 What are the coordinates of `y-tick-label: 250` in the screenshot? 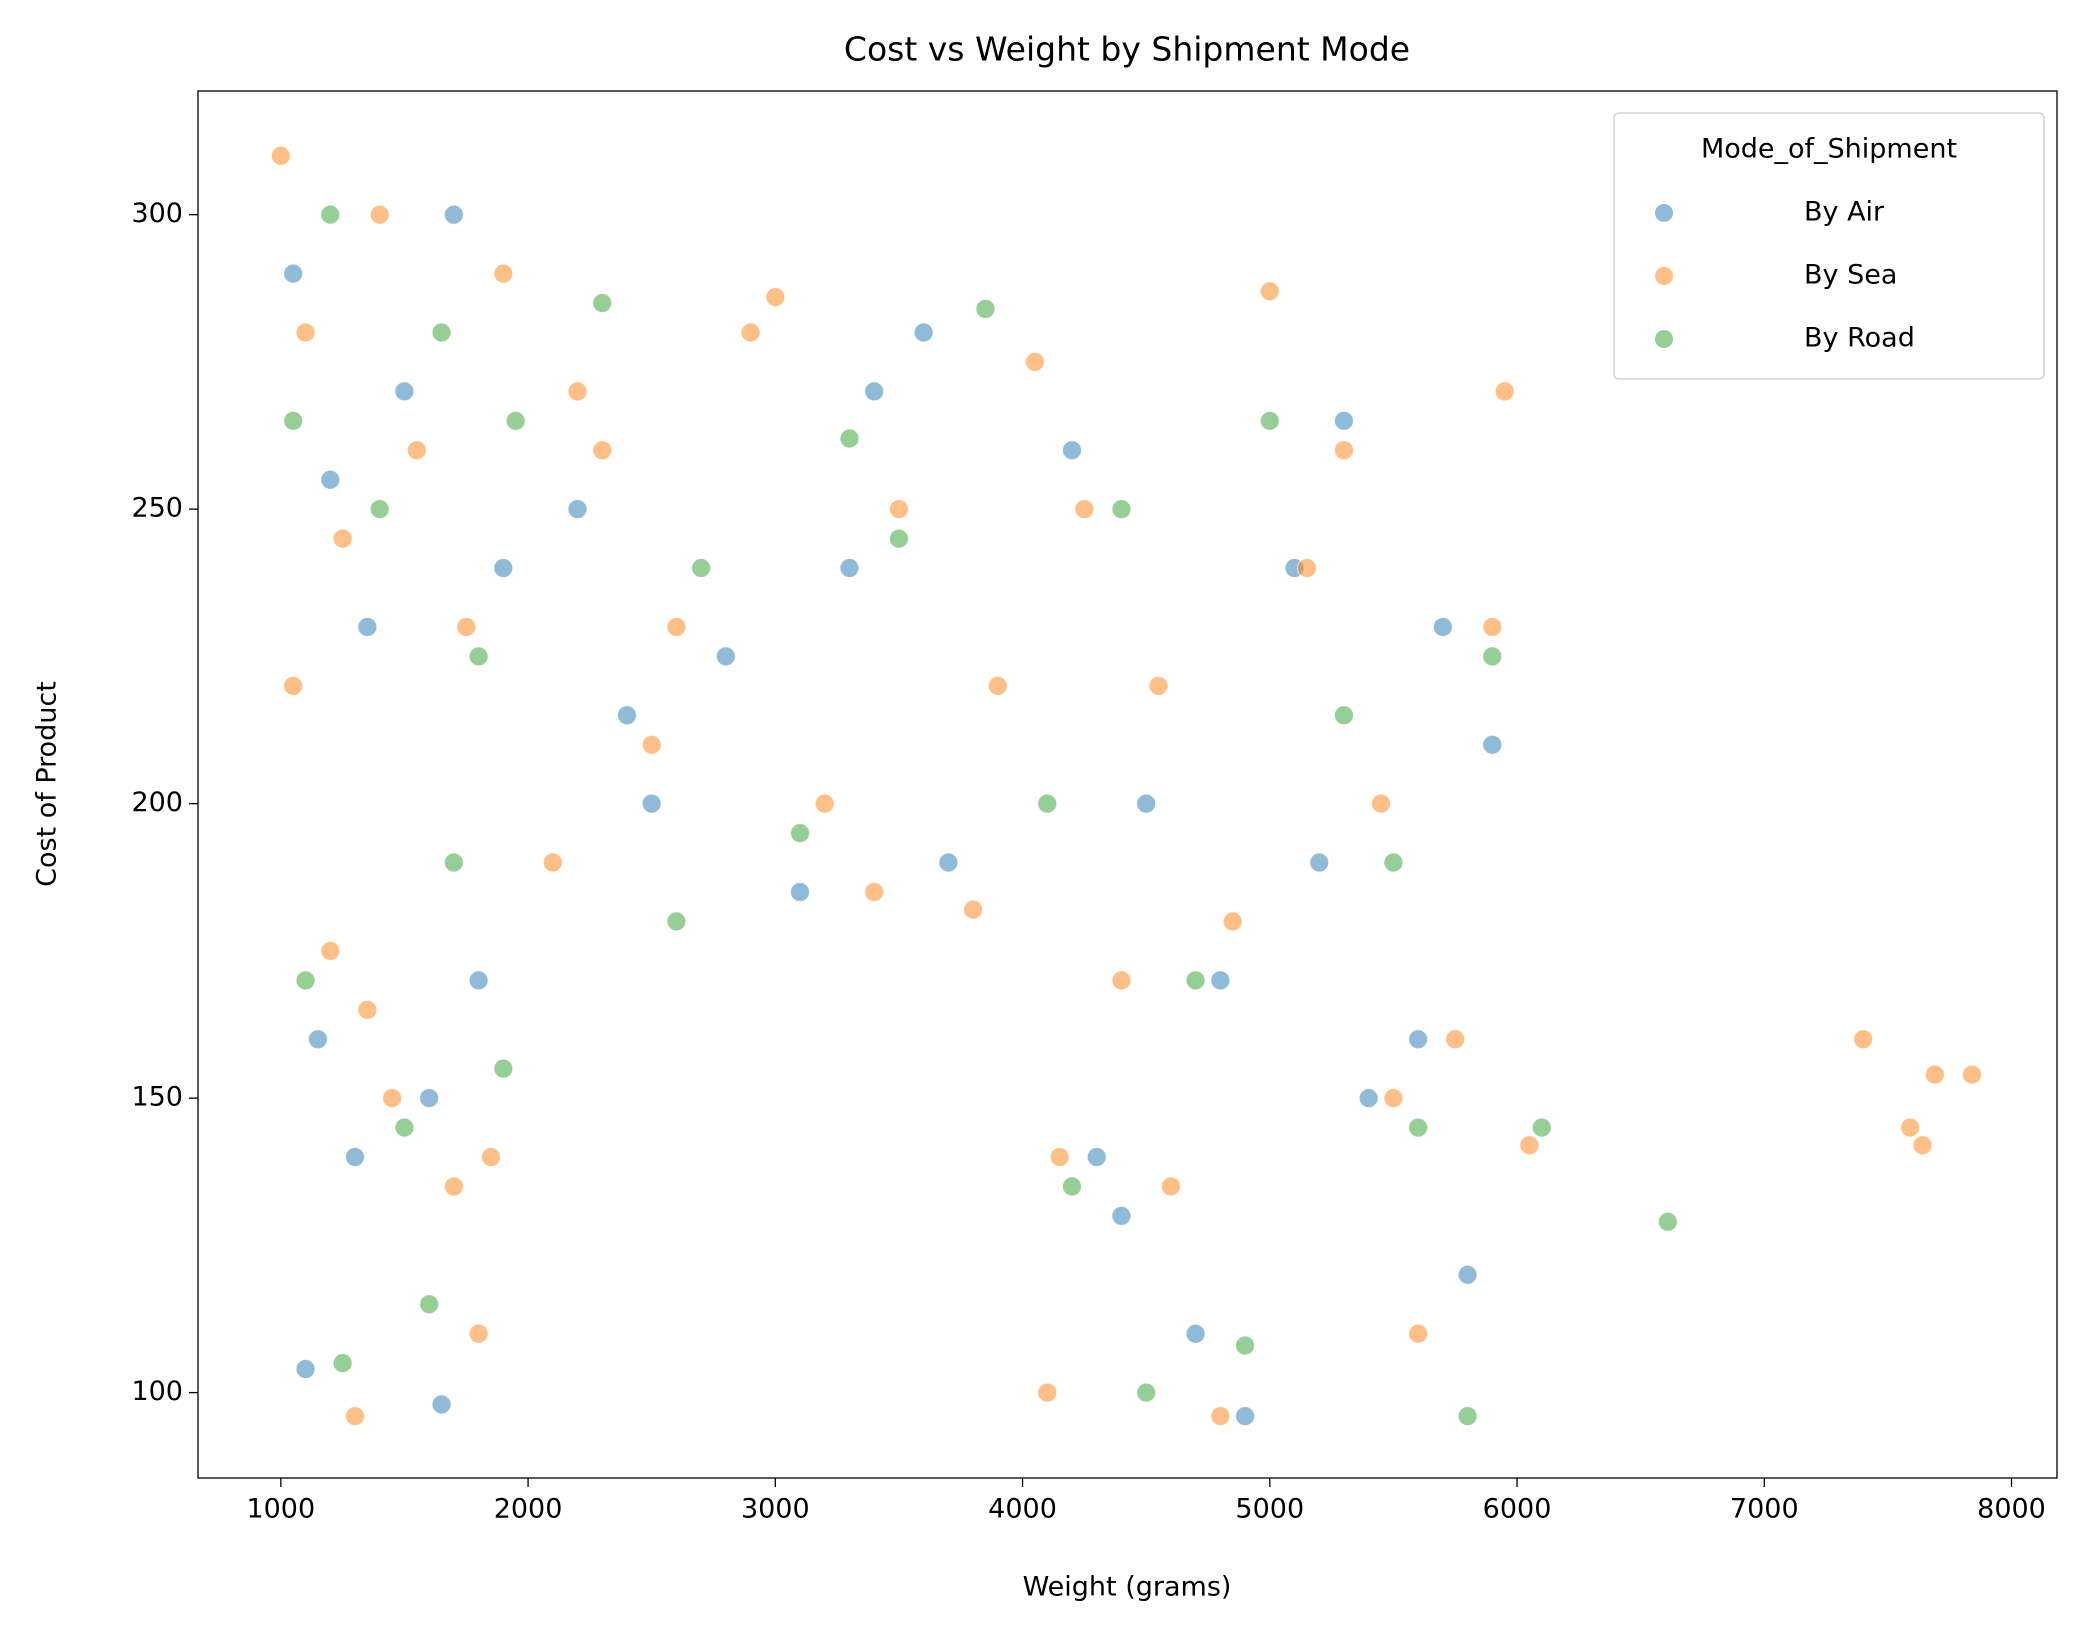 It's located at (157, 508).